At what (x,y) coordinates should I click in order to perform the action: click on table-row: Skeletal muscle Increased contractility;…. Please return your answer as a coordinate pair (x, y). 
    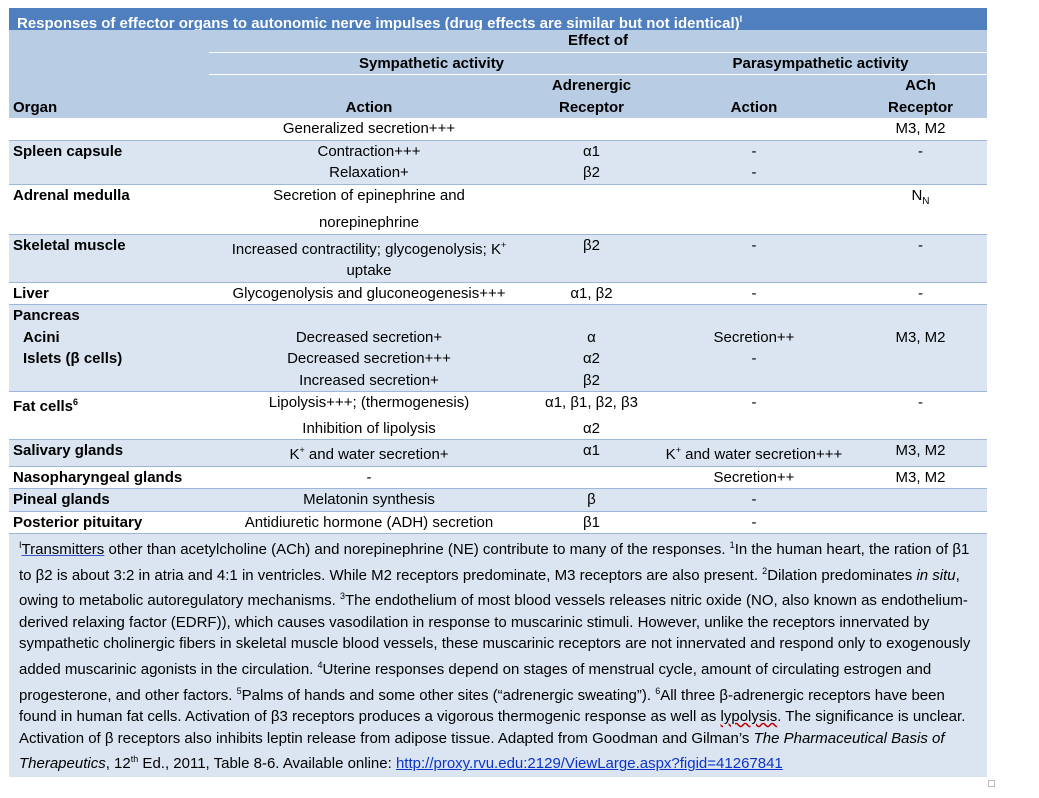
    Looking at the image, I should click on (498, 246).